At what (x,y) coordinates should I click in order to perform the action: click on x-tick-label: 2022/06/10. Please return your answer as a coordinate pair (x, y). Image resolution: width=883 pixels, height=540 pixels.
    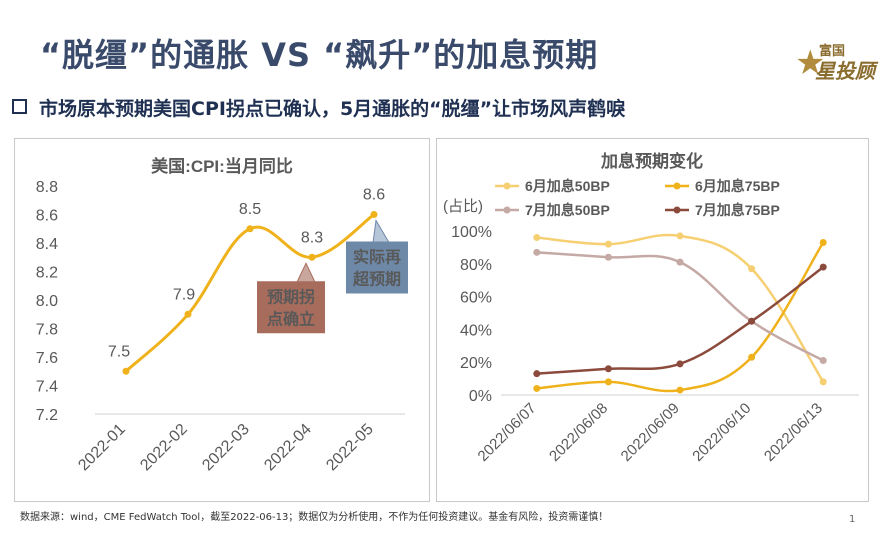
    Looking at the image, I should click on (721, 432).